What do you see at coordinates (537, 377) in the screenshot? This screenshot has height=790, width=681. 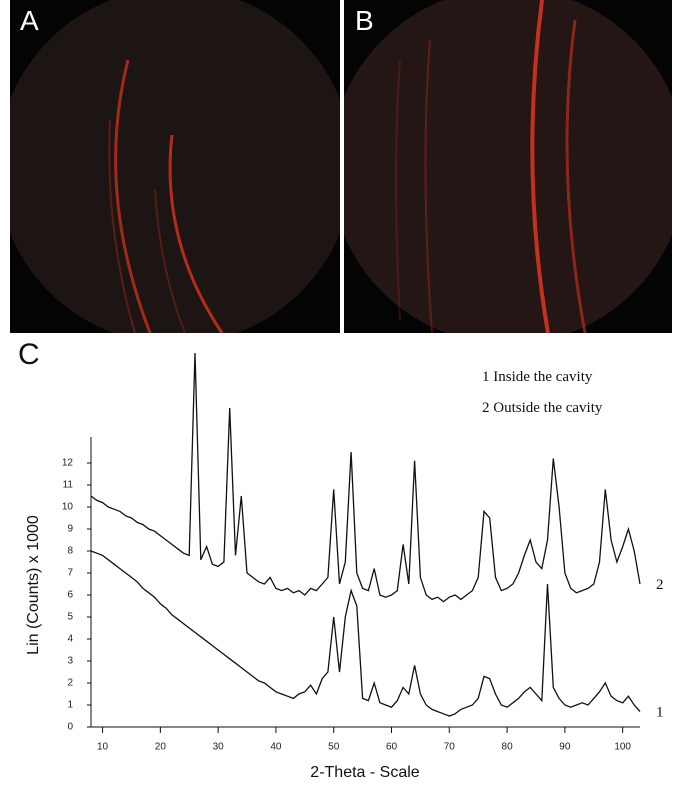 I see `legend-text: 1 Inside the cavity` at bounding box center [537, 377].